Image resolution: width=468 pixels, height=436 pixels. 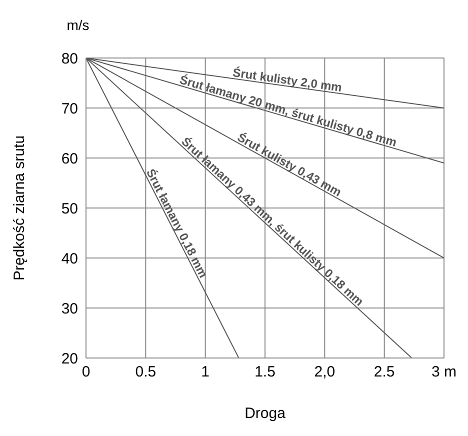 I want to click on x-axis-title: Droga, so click(x=265, y=413).